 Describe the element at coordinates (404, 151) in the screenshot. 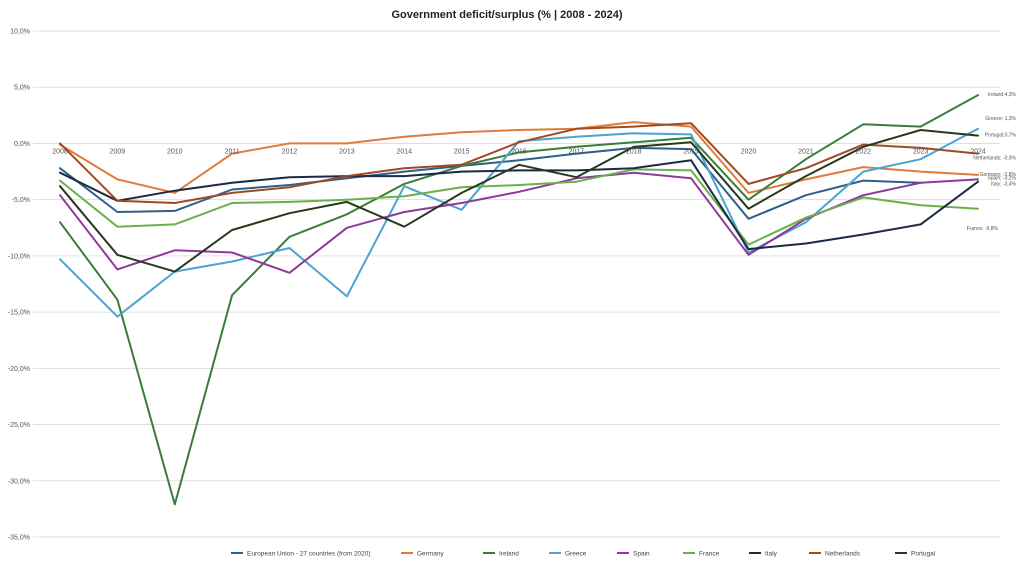

I see `x-tick-label: 2014` at that location.